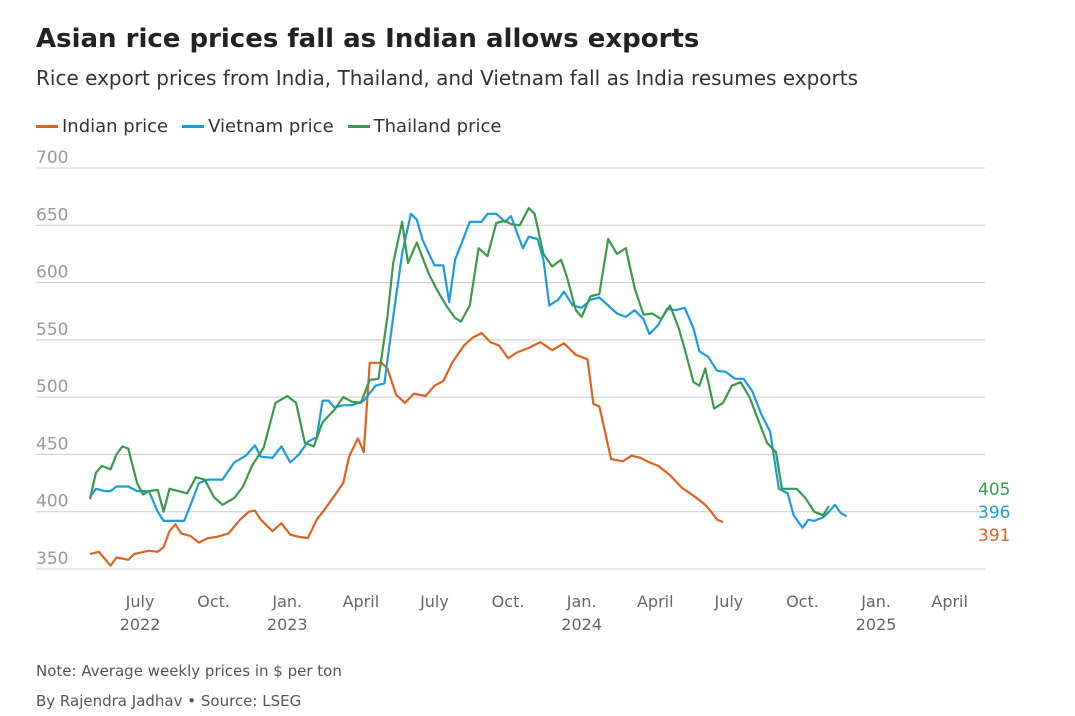 The height and width of the screenshot is (716, 1075). Describe the element at coordinates (52, 387) in the screenshot. I see `y-tick-label-500: 500` at that location.